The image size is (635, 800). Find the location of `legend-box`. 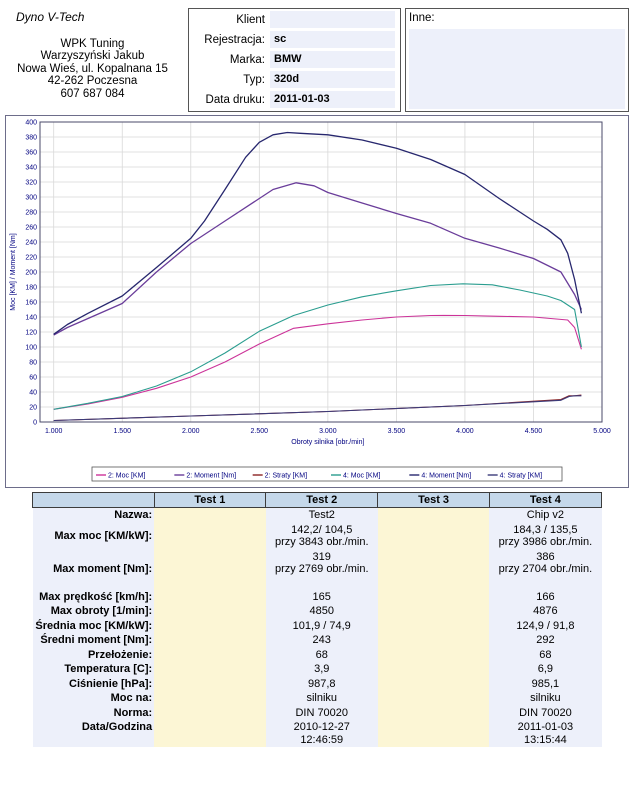

legend-box is located at coordinates (327, 474).